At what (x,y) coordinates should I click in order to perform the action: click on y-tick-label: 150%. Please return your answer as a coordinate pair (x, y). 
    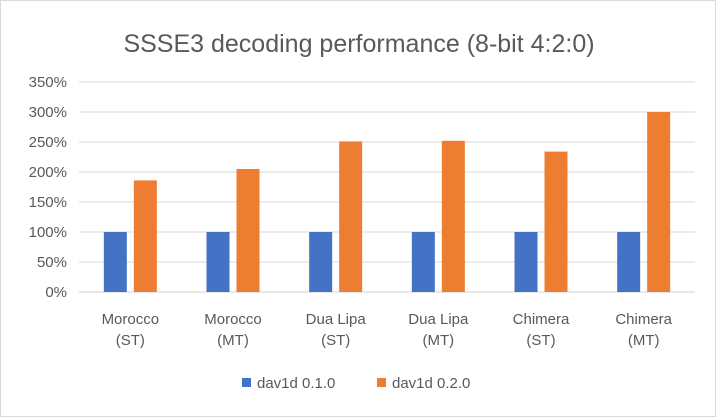
    Looking at the image, I should click on (48, 202).